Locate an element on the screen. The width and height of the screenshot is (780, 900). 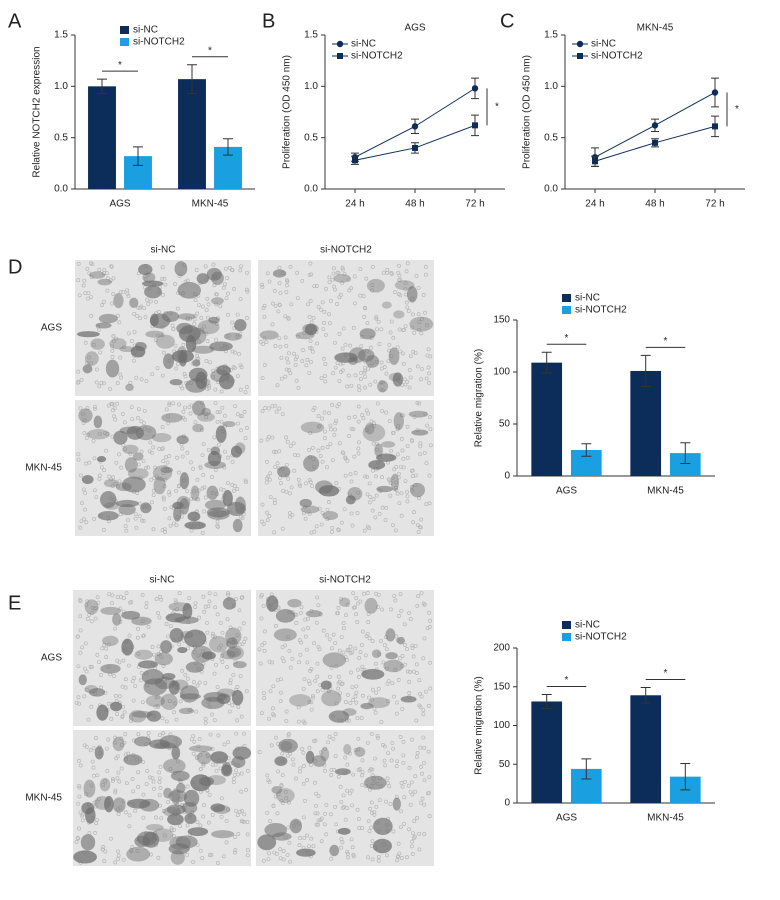
legend-swatch is located at coordinates (124, 42).